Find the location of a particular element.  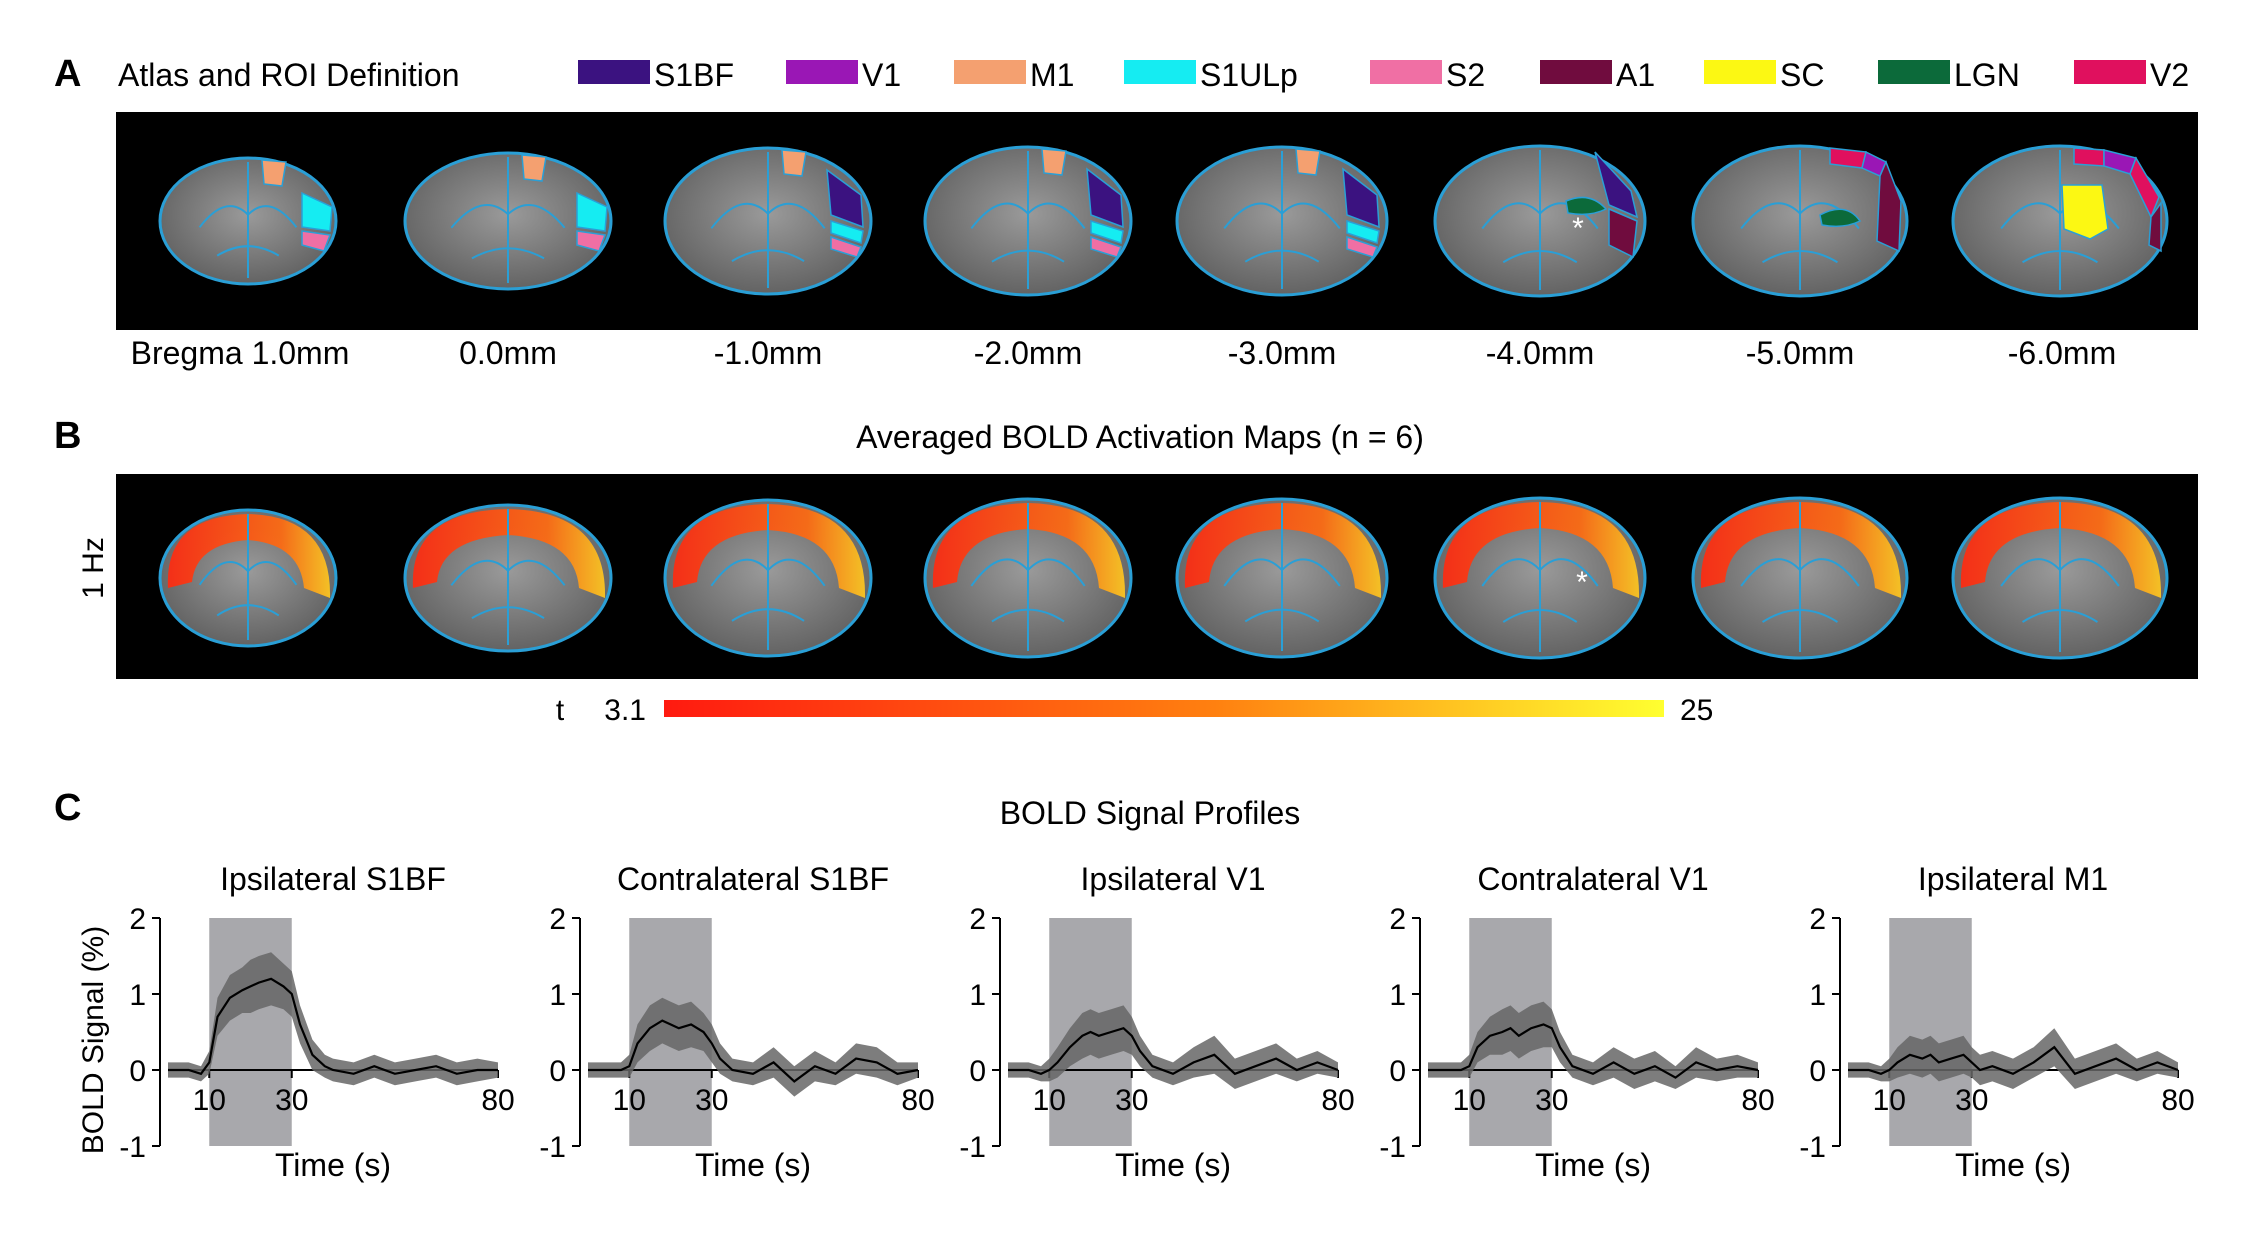

roi-sc is located at coordinates (2085, 212).